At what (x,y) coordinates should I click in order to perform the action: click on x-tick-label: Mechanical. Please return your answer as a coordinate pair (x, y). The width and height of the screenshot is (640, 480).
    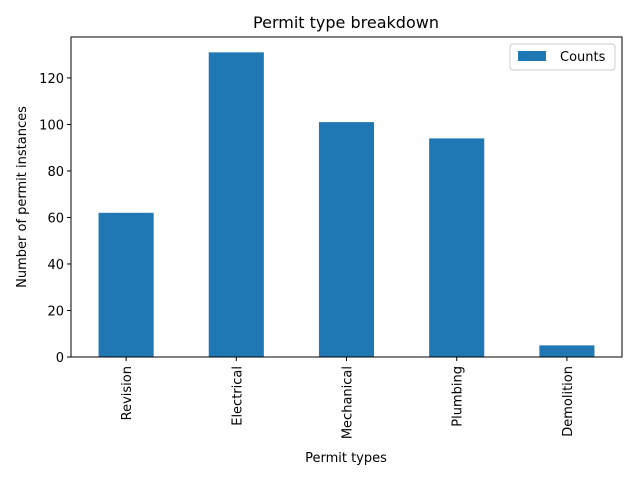
    Looking at the image, I should click on (348, 402).